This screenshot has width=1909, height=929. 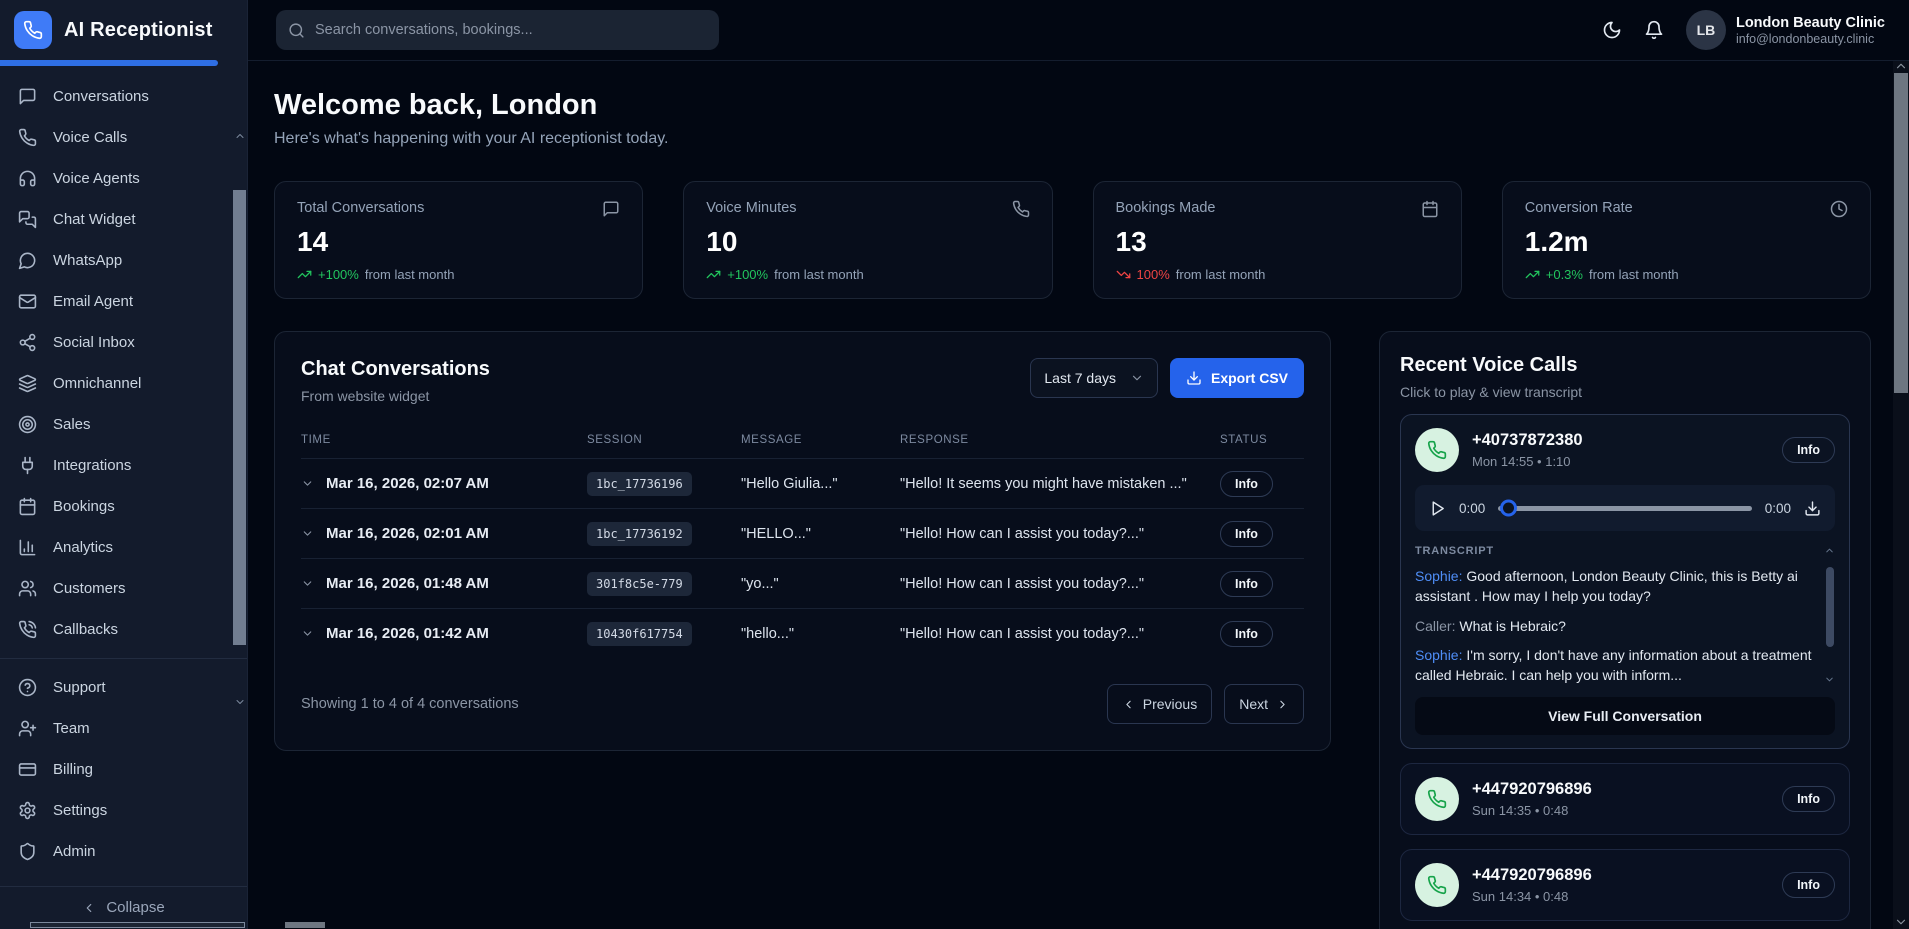 I want to click on sidebar-item-bookings: Bookings, so click(x=123, y=506).